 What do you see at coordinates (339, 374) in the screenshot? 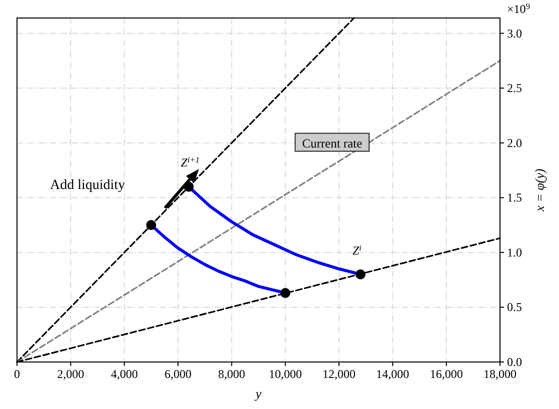
I see `x-tick-label: 12,000` at bounding box center [339, 374].